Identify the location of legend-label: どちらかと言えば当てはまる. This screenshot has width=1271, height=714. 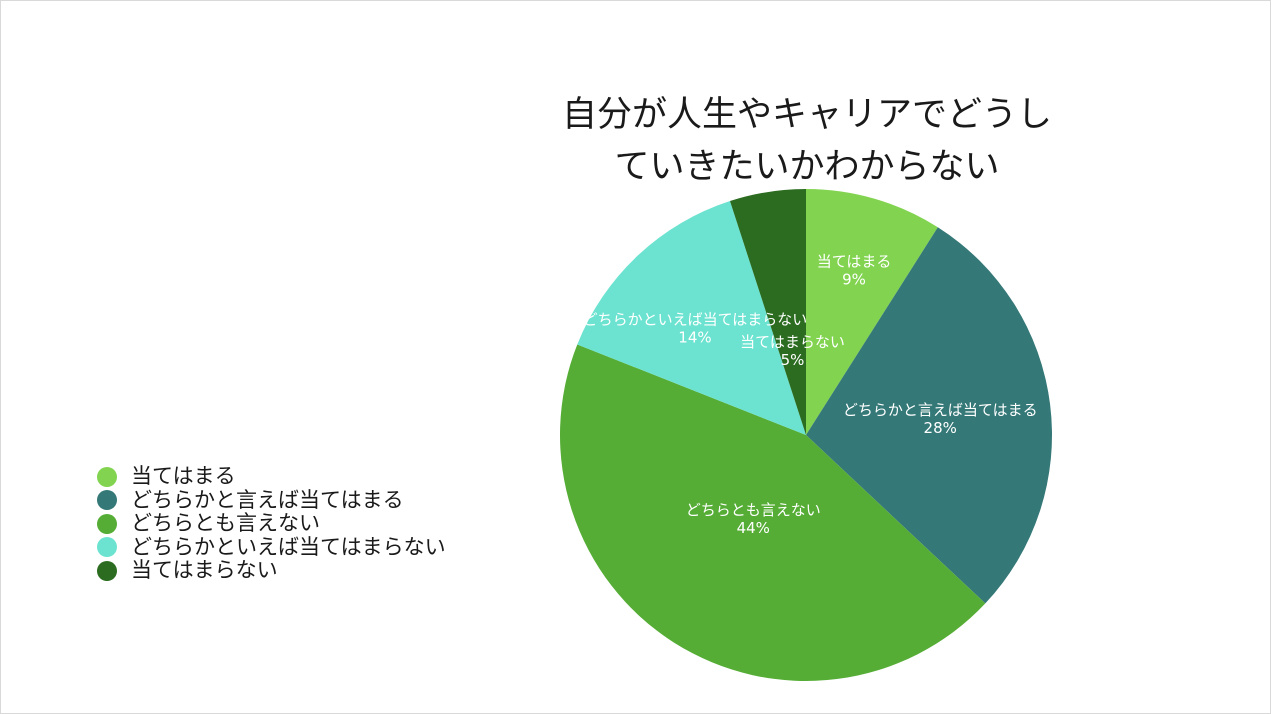
(267, 499).